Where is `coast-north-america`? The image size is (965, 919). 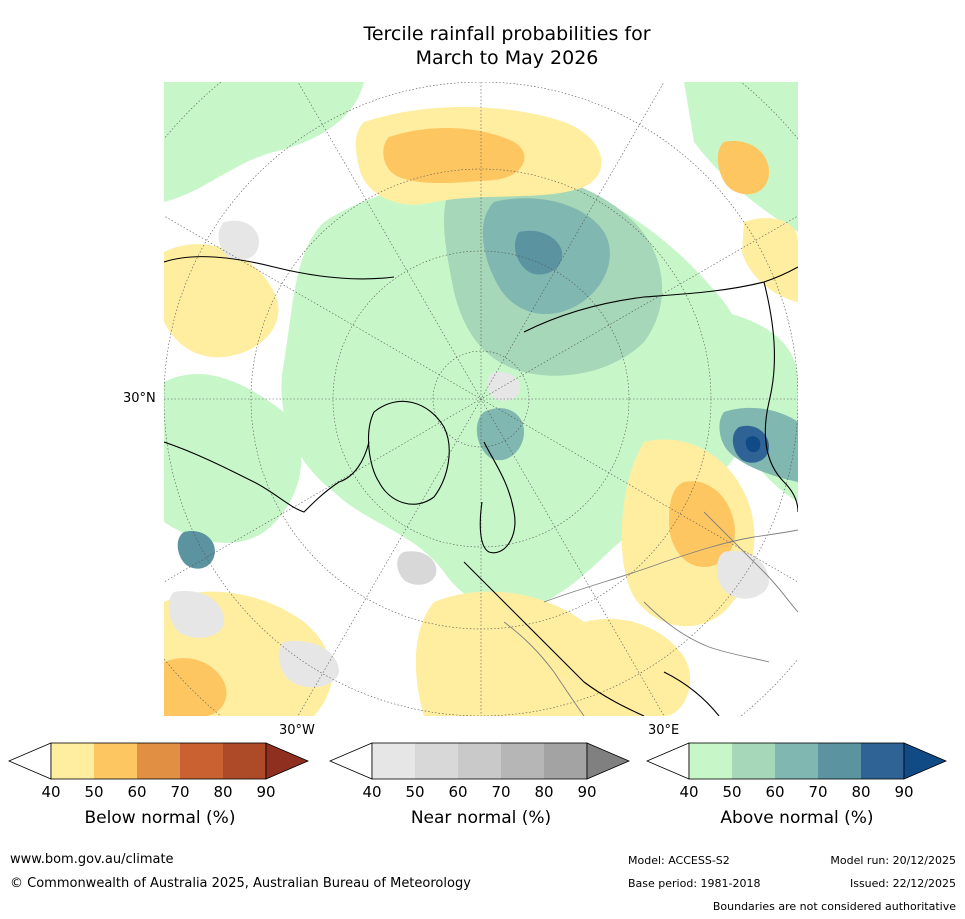 coast-north-america is located at coordinates (267, 477).